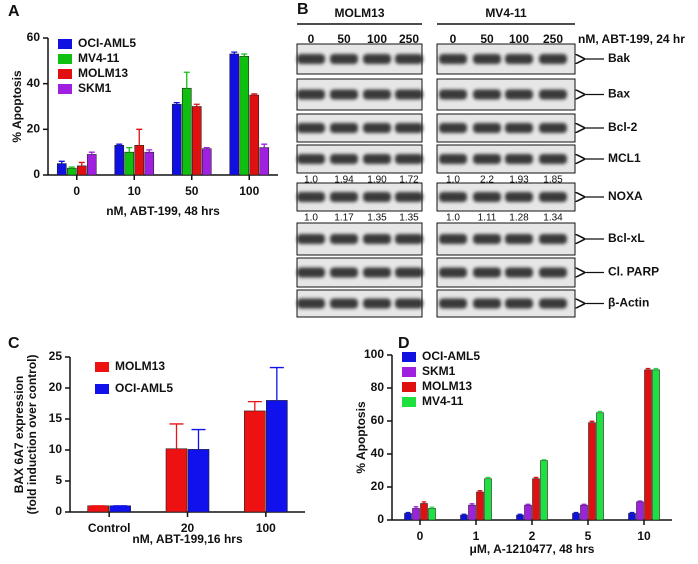 This screenshot has height=564, width=698. What do you see at coordinates (420, 536) in the screenshot?
I see `x-tick-label: 0` at bounding box center [420, 536].